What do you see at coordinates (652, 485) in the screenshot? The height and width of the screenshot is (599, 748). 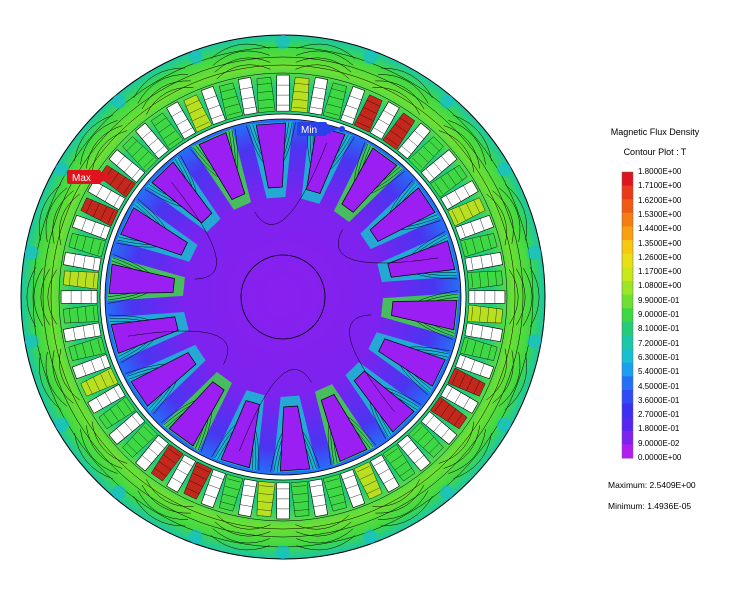 I see `maximum-readout: Maximum: 2.5409E+00` at bounding box center [652, 485].